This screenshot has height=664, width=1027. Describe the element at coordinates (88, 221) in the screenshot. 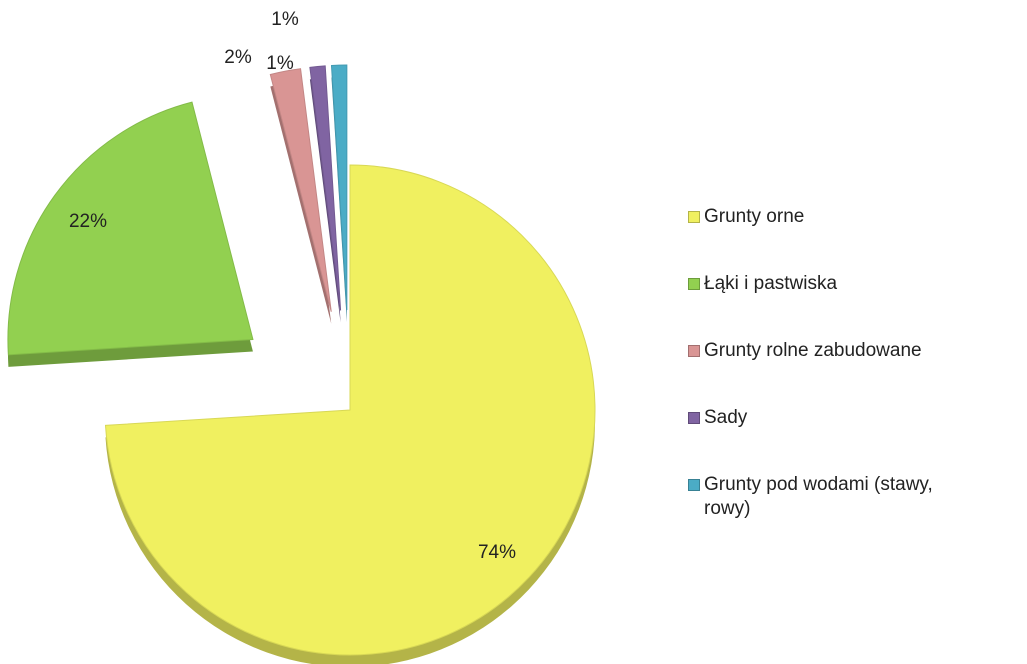

I see `data-label: 22%` at that location.